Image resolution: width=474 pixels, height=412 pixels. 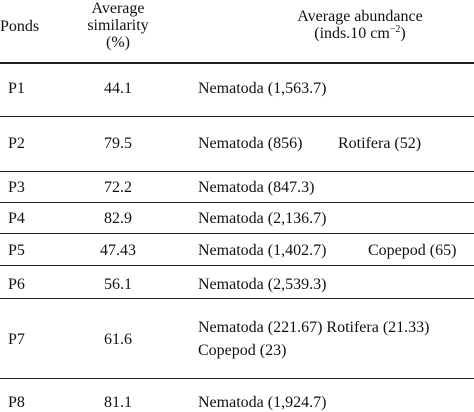 I want to click on pond-cell: P5, so click(x=16, y=250).